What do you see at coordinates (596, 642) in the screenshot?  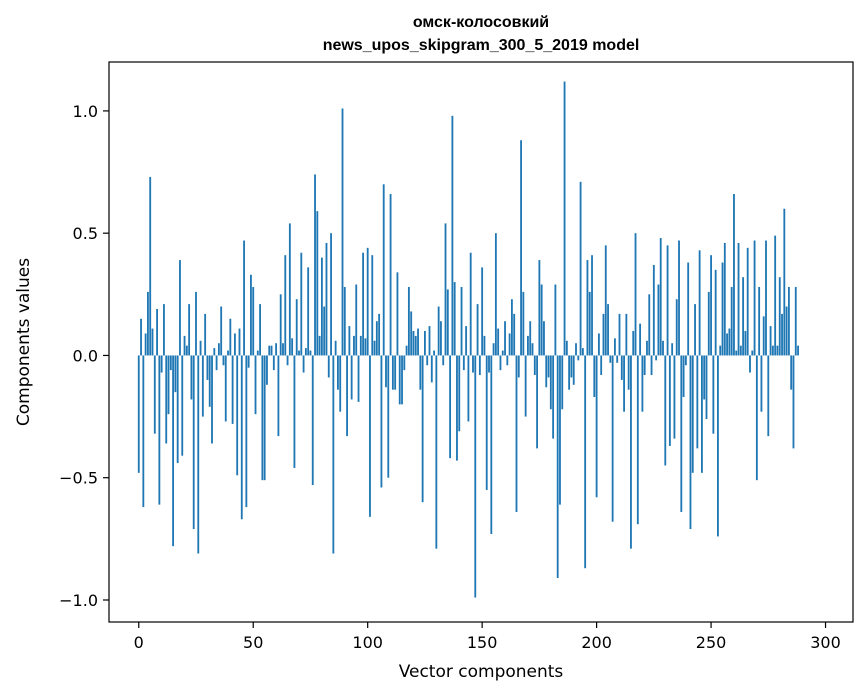 I see `x-tick-label: 200` at bounding box center [596, 642].